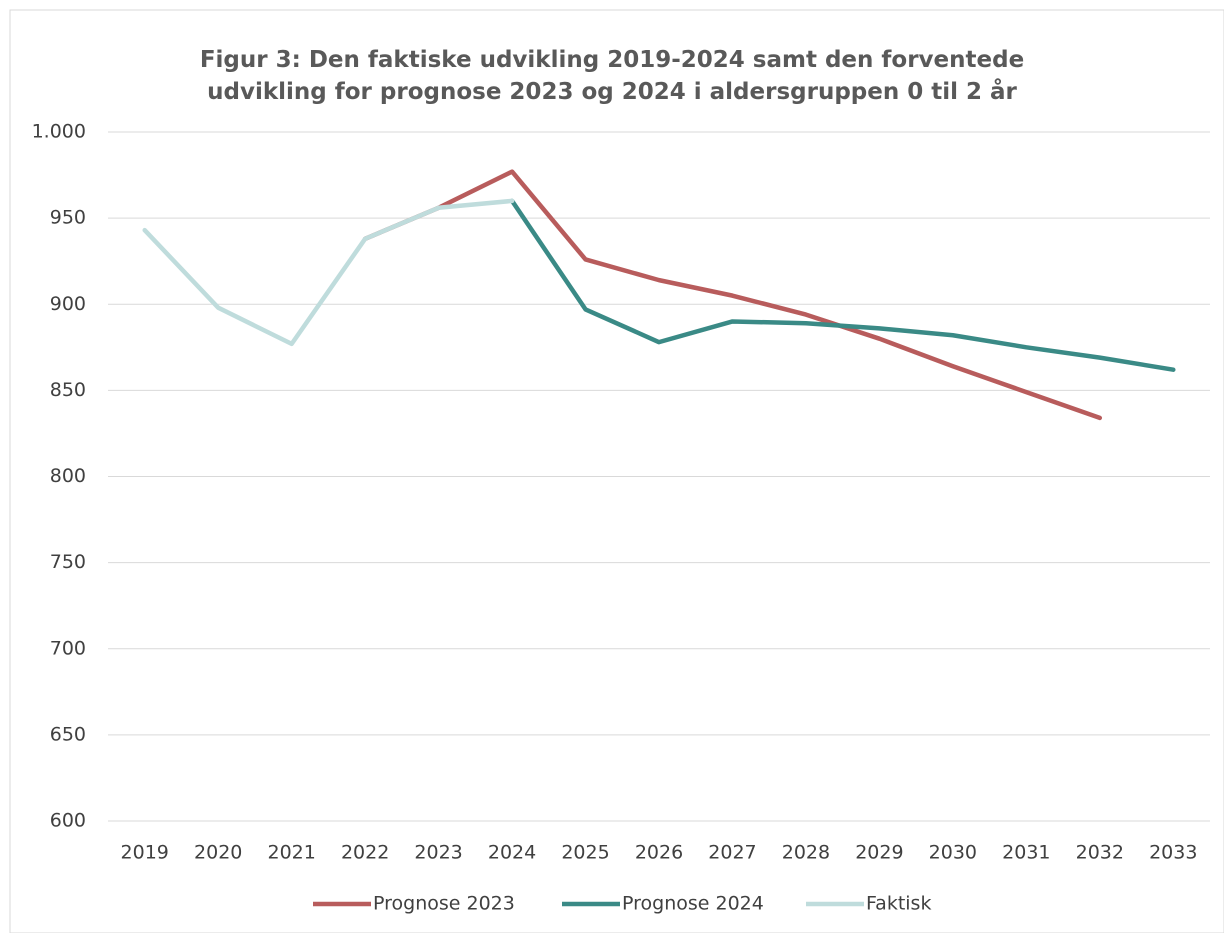 This screenshot has width=1224, height=933. What do you see at coordinates (68, 476) in the screenshot?
I see `y-tick-label: 800` at bounding box center [68, 476].